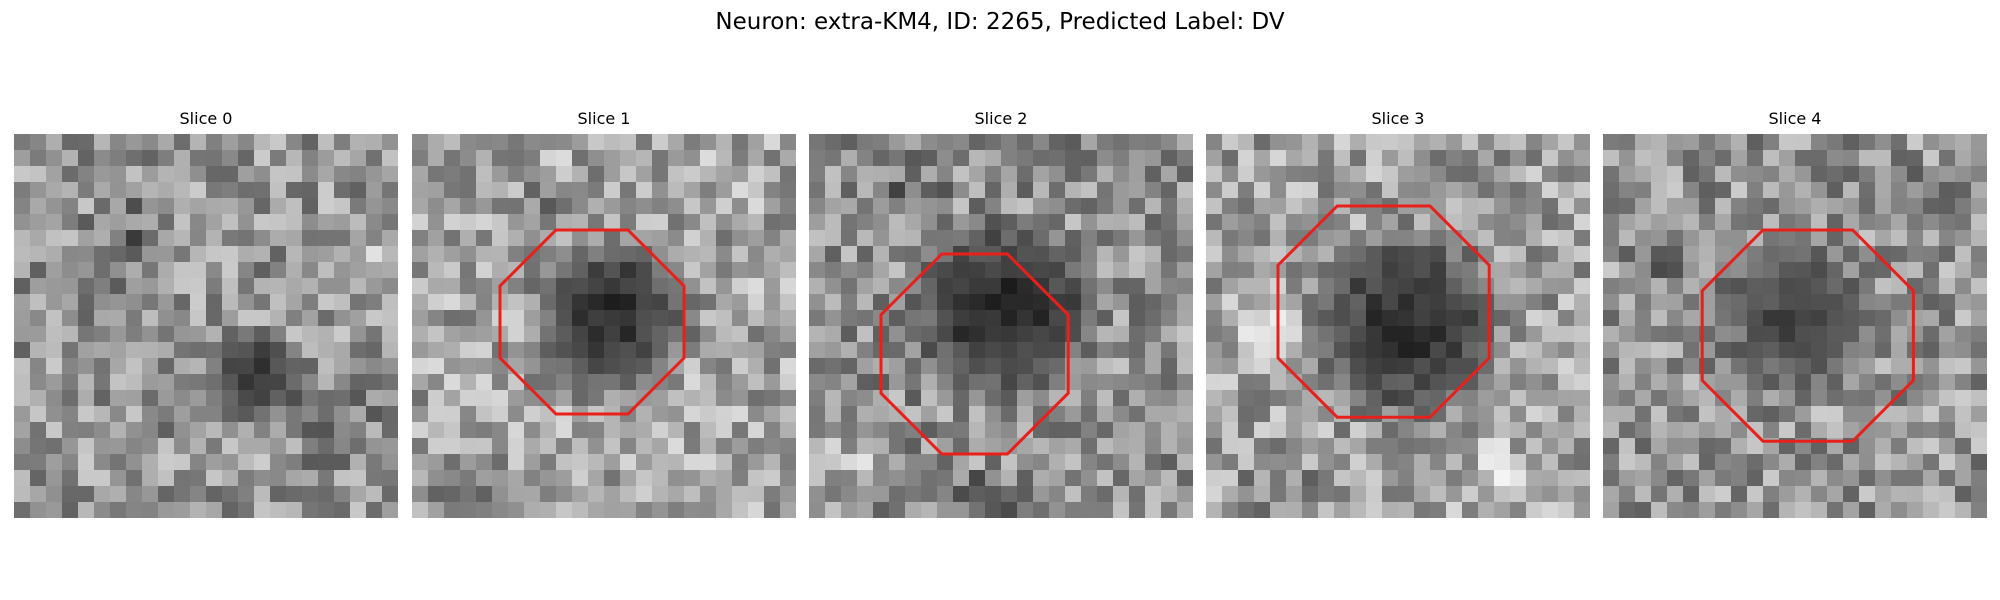 The width and height of the screenshot is (2000, 600). Describe the element at coordinates (1001, 313) in the screenshot. I see `panel-slice-2: Slice 2` at that location.